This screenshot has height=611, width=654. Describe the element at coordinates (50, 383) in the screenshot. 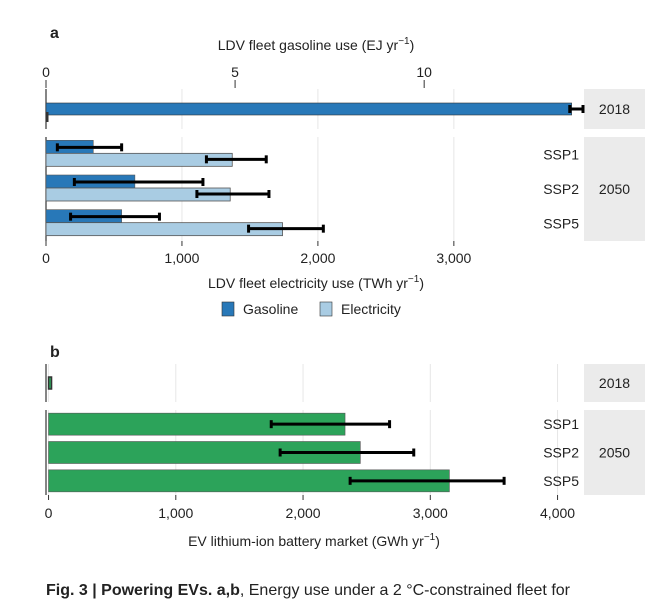

I see `bar-battery` at that location.